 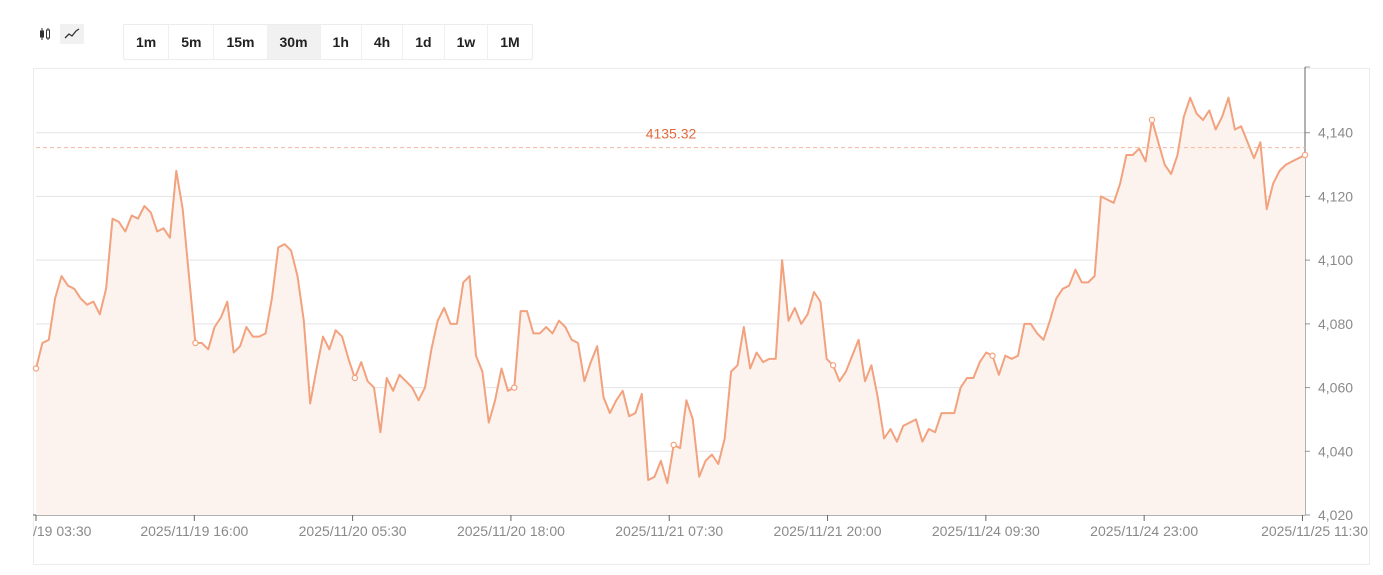 I want to click on y-tick-label: 4,140, so click(x=1335, y=133).